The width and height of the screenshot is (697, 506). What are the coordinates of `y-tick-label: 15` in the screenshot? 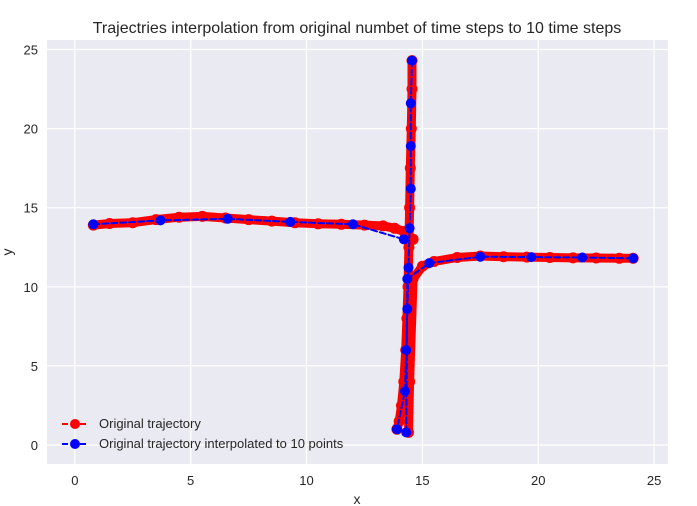 It's located at (31, 208).